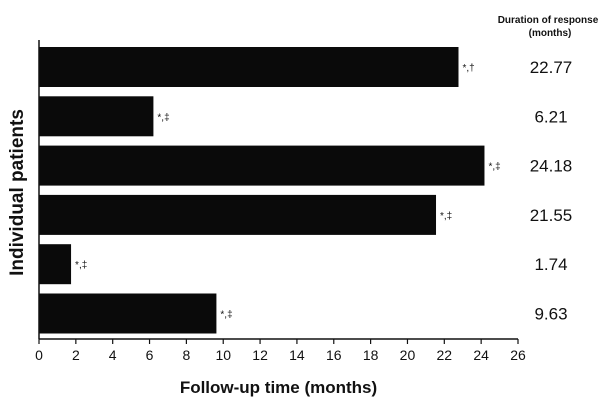 This screenshot has width=612, height=402. Describe the element at coordinates (518, 355) in the screenshot. I see `x-tick-label-26: 26` at that location.